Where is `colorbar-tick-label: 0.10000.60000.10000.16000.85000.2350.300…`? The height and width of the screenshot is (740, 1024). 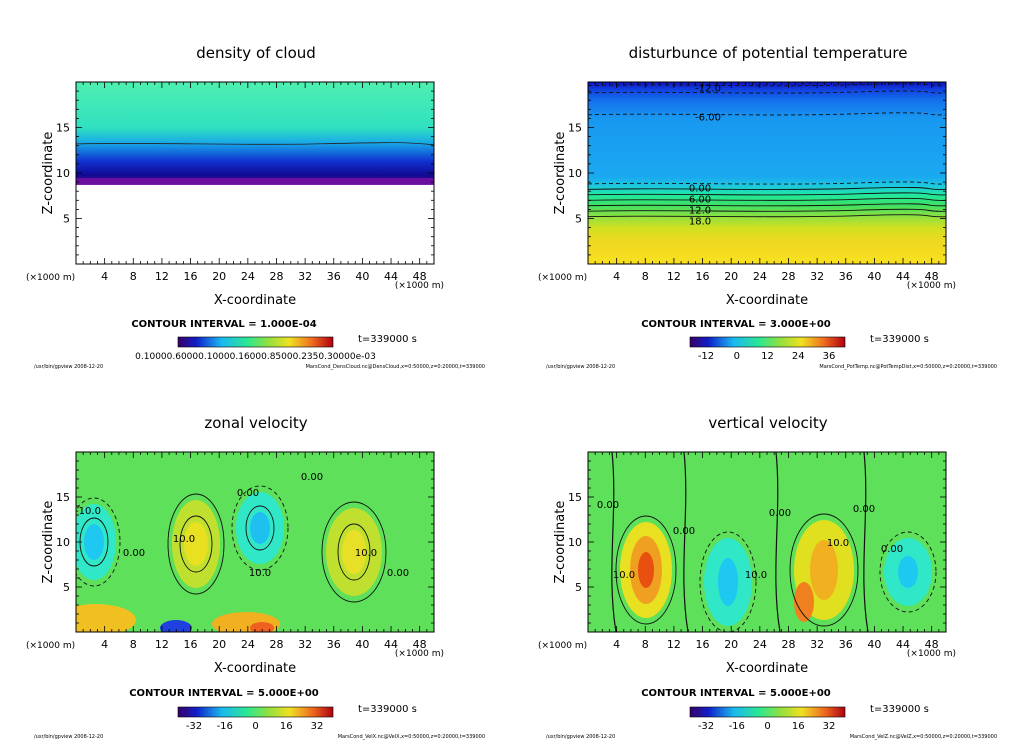 colorbar-tick-label: 0.10000.60000.10000.16000.85000.2350.300… is located at coordinates (255, 357).